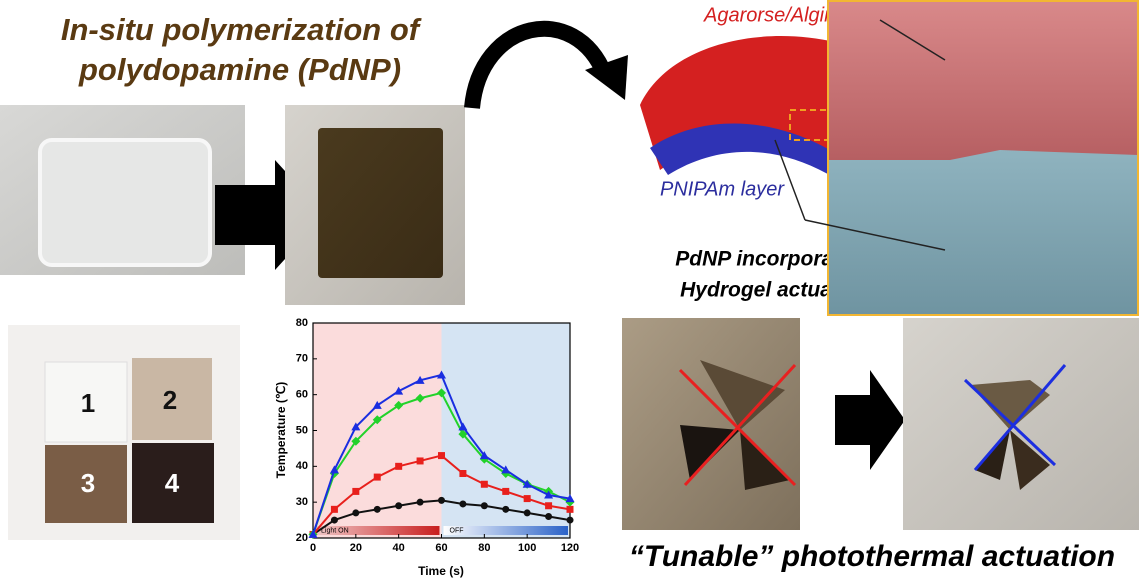 This screenshot has width=1139, height=587. Describe the element at coordinates (441, 571) in the screenshot. I see `x-axis-title: Time (s)` at that location.